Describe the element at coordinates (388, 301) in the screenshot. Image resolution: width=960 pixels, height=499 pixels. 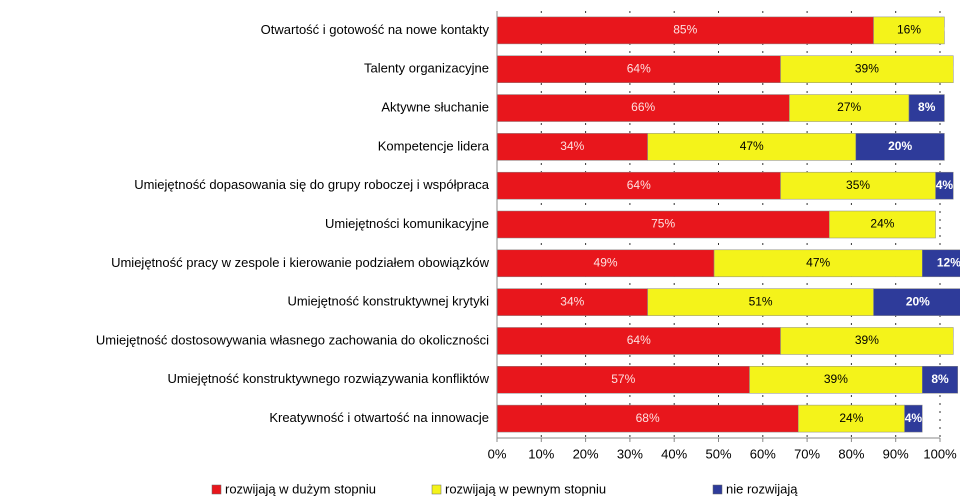
I see `y-tick-label: Umiejętność konstruktywnej krytyki` at that location.